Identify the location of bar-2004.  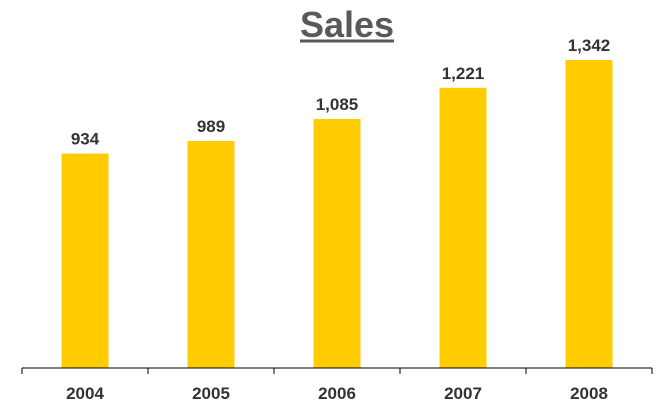
(85, 260).